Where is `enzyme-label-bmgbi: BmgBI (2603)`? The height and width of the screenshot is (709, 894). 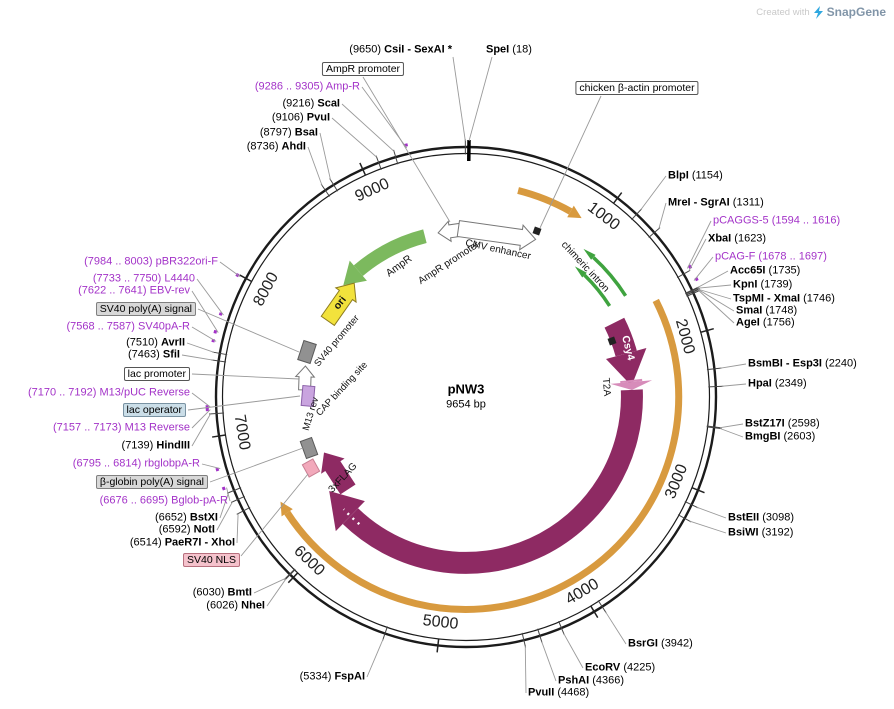
enzyme-label-bmgbi: BmgBI (2603) is located at coordinates (780, 437).